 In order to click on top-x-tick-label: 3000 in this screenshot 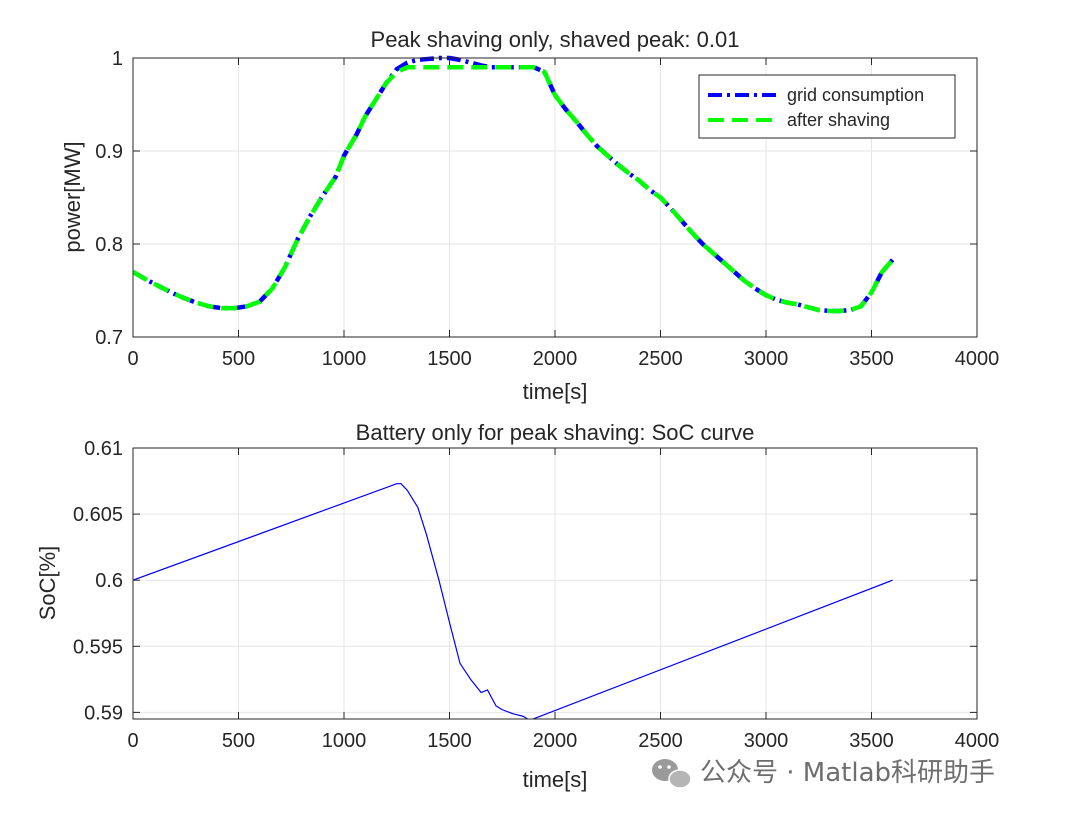, I will do `click(766, 359)`.